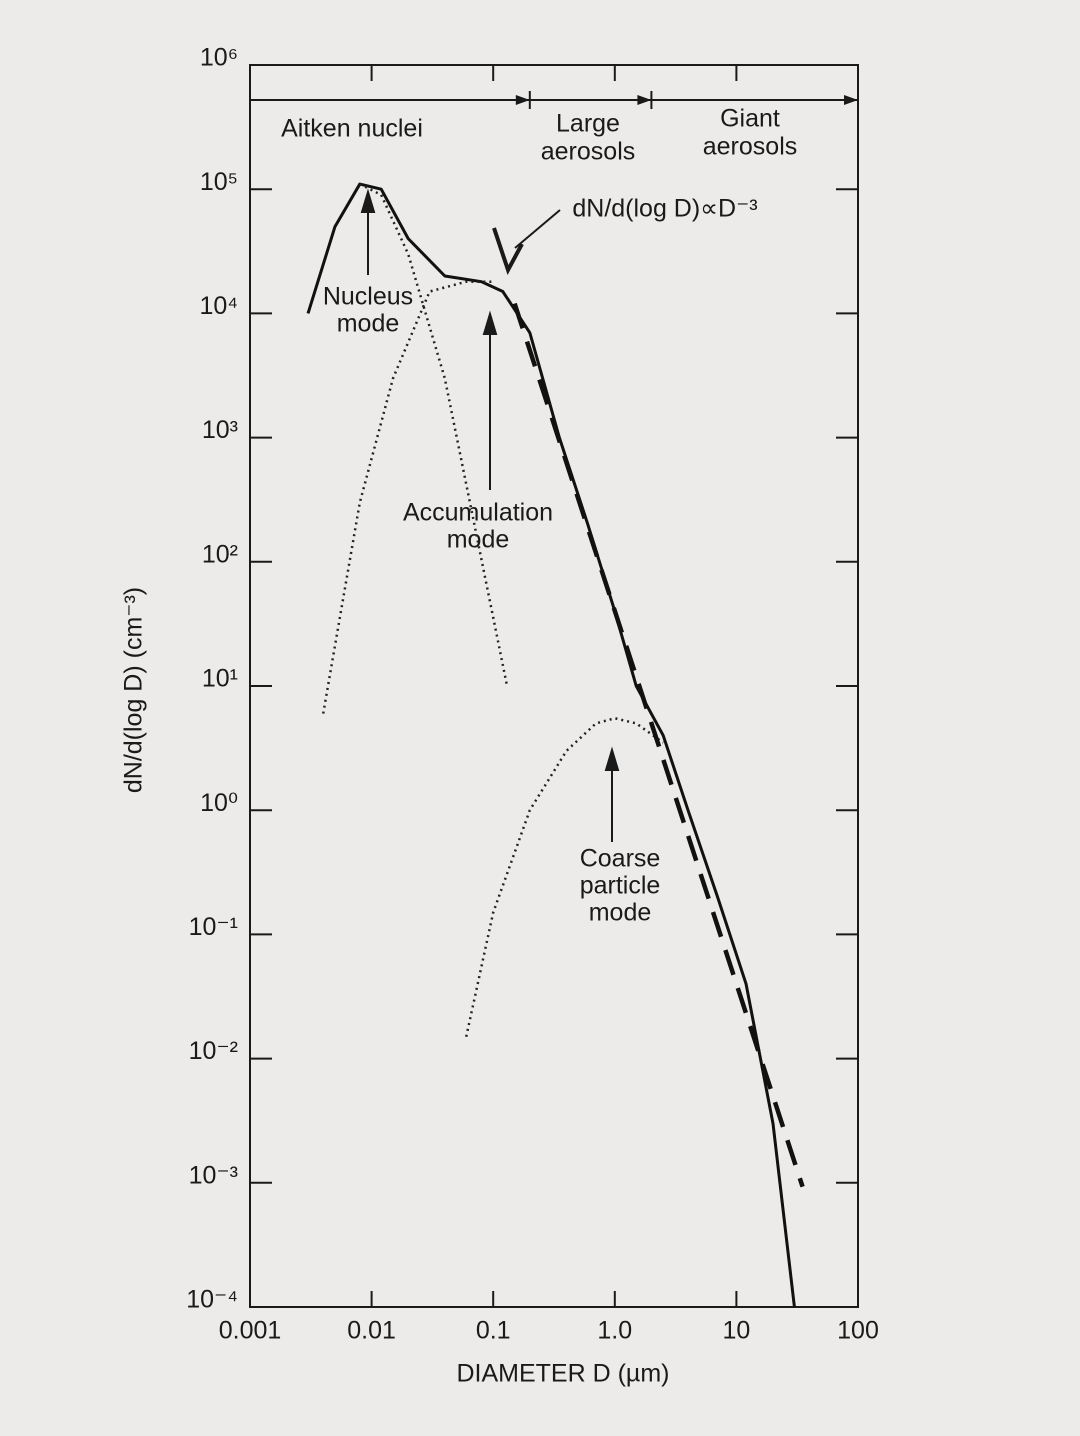 The image size is (1080, 1436). I want to click on y-tick-label: 10³, so click(220, 430).